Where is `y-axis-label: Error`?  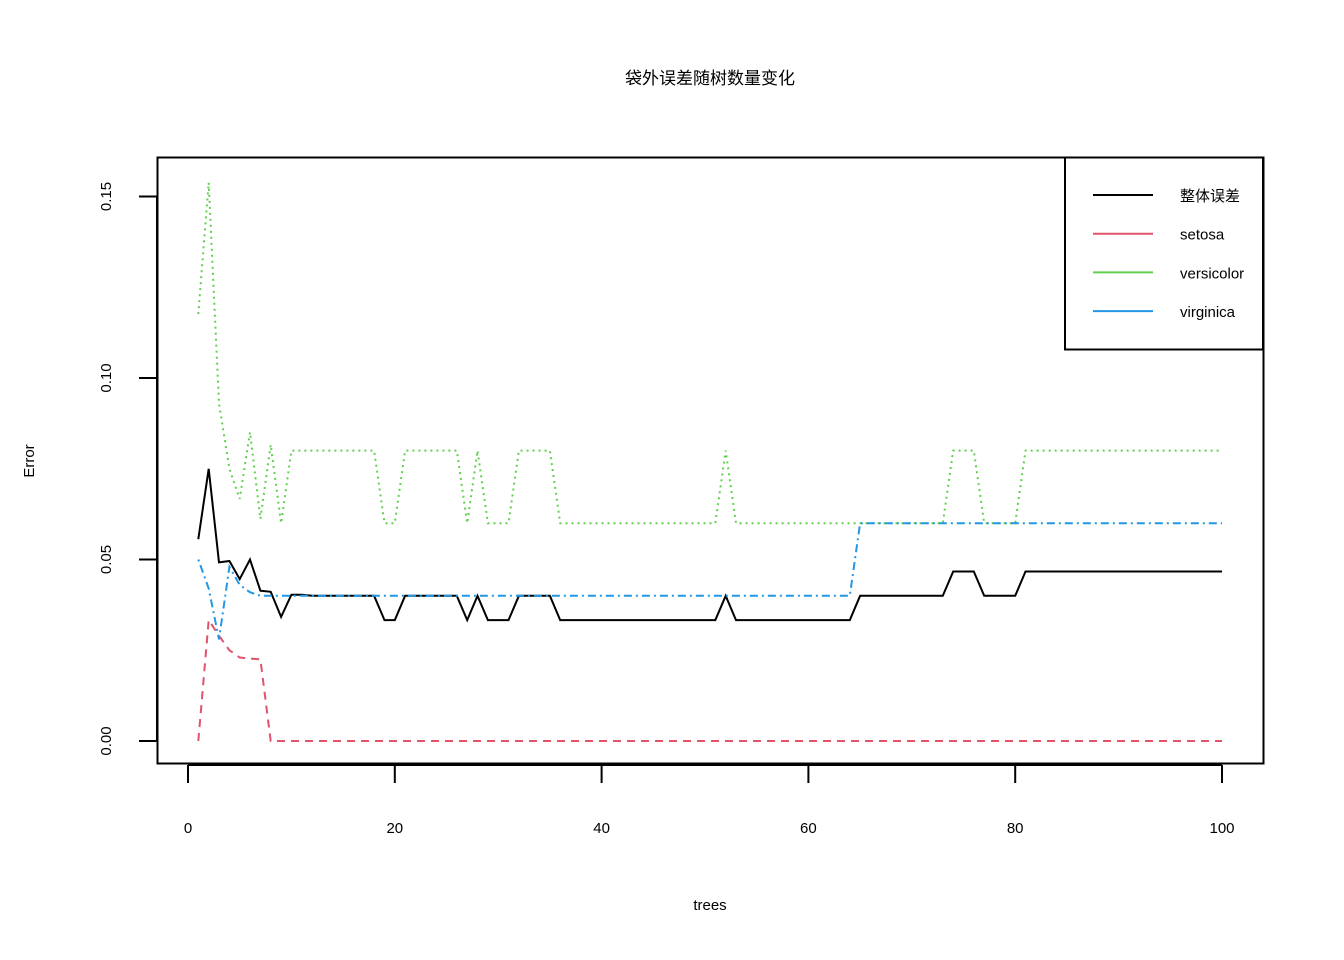 y-axis-label: Error is located at coordinates (29, 460).